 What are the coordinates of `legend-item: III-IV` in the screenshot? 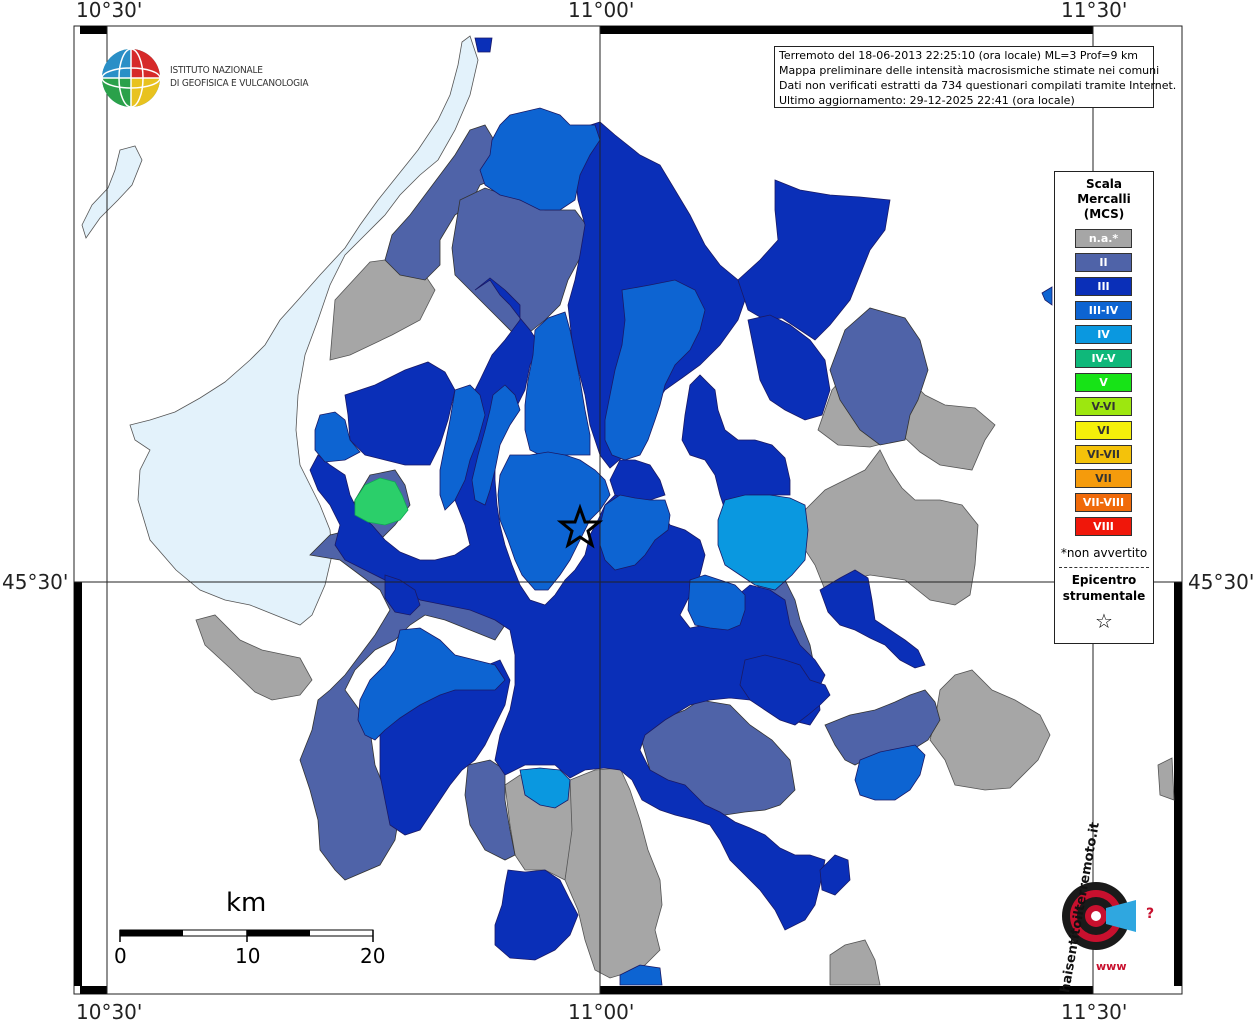 It's located at (1103, 310).